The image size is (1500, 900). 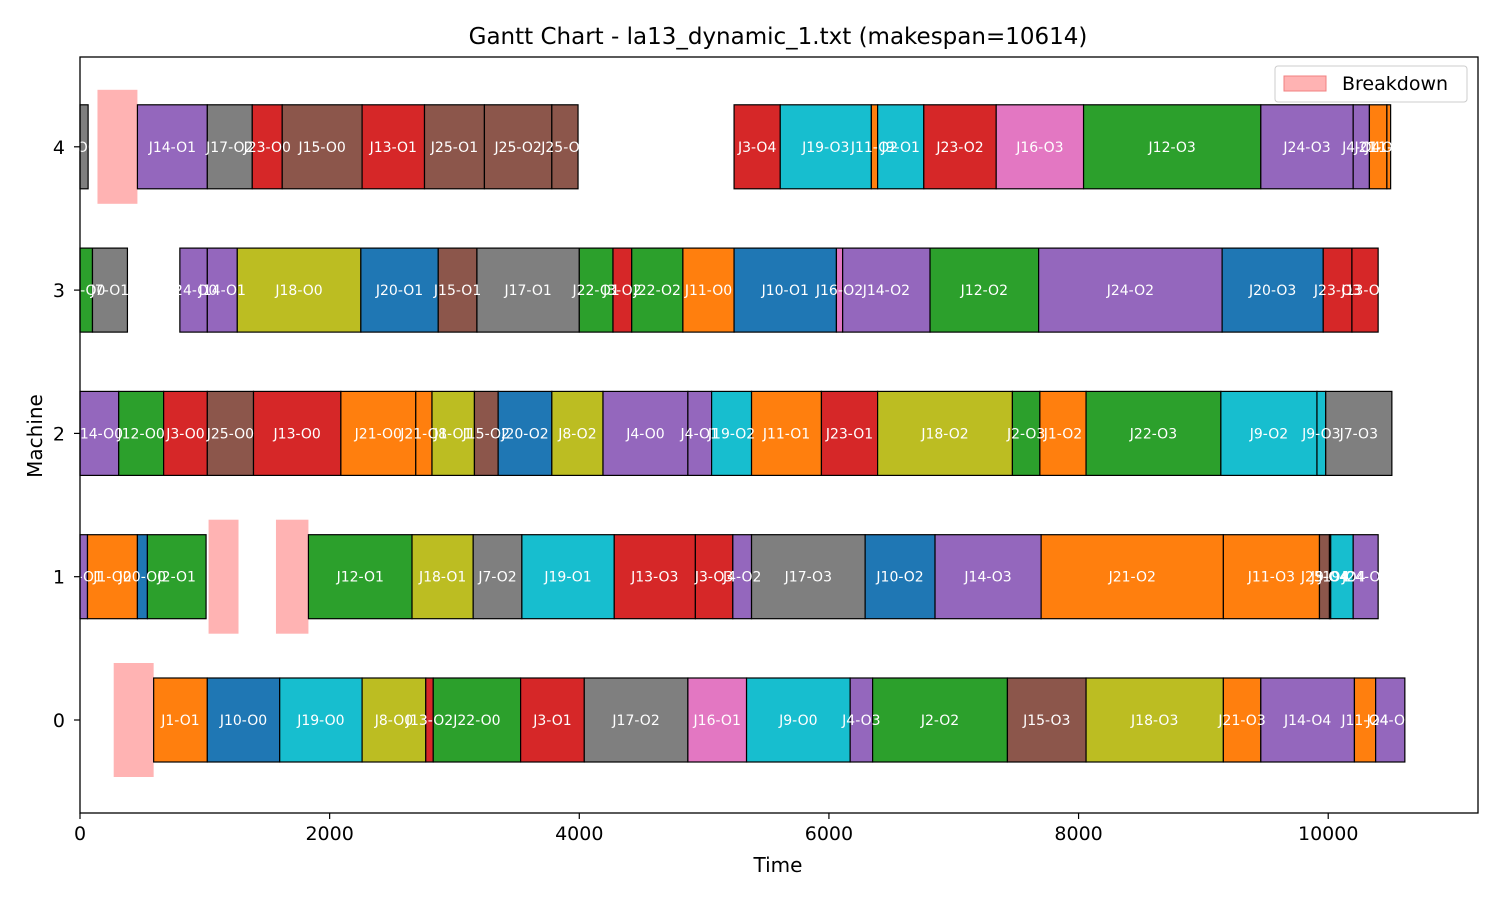 What do you see at coordinates (423, 434) in the screenshot?
I see `operation-label: J21-O1` at bounding box center [423, 434].